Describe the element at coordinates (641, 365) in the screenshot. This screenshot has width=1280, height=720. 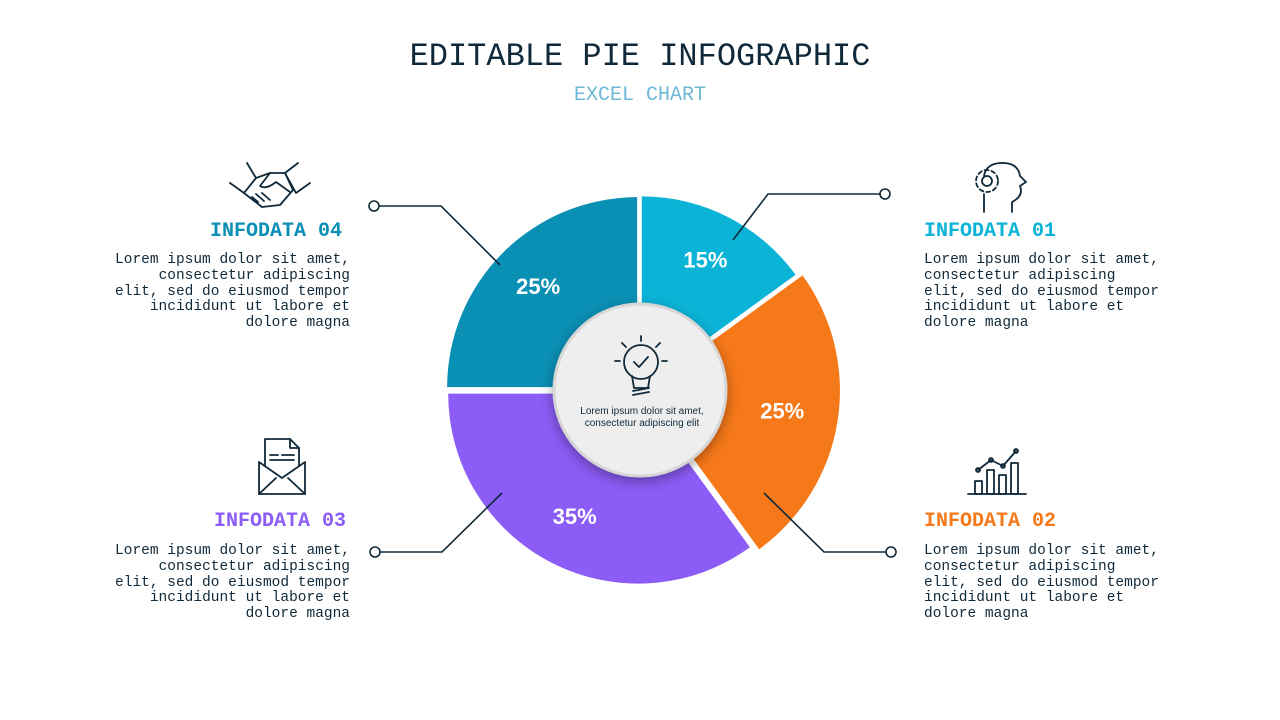
I see `bulb-icon` at that location.